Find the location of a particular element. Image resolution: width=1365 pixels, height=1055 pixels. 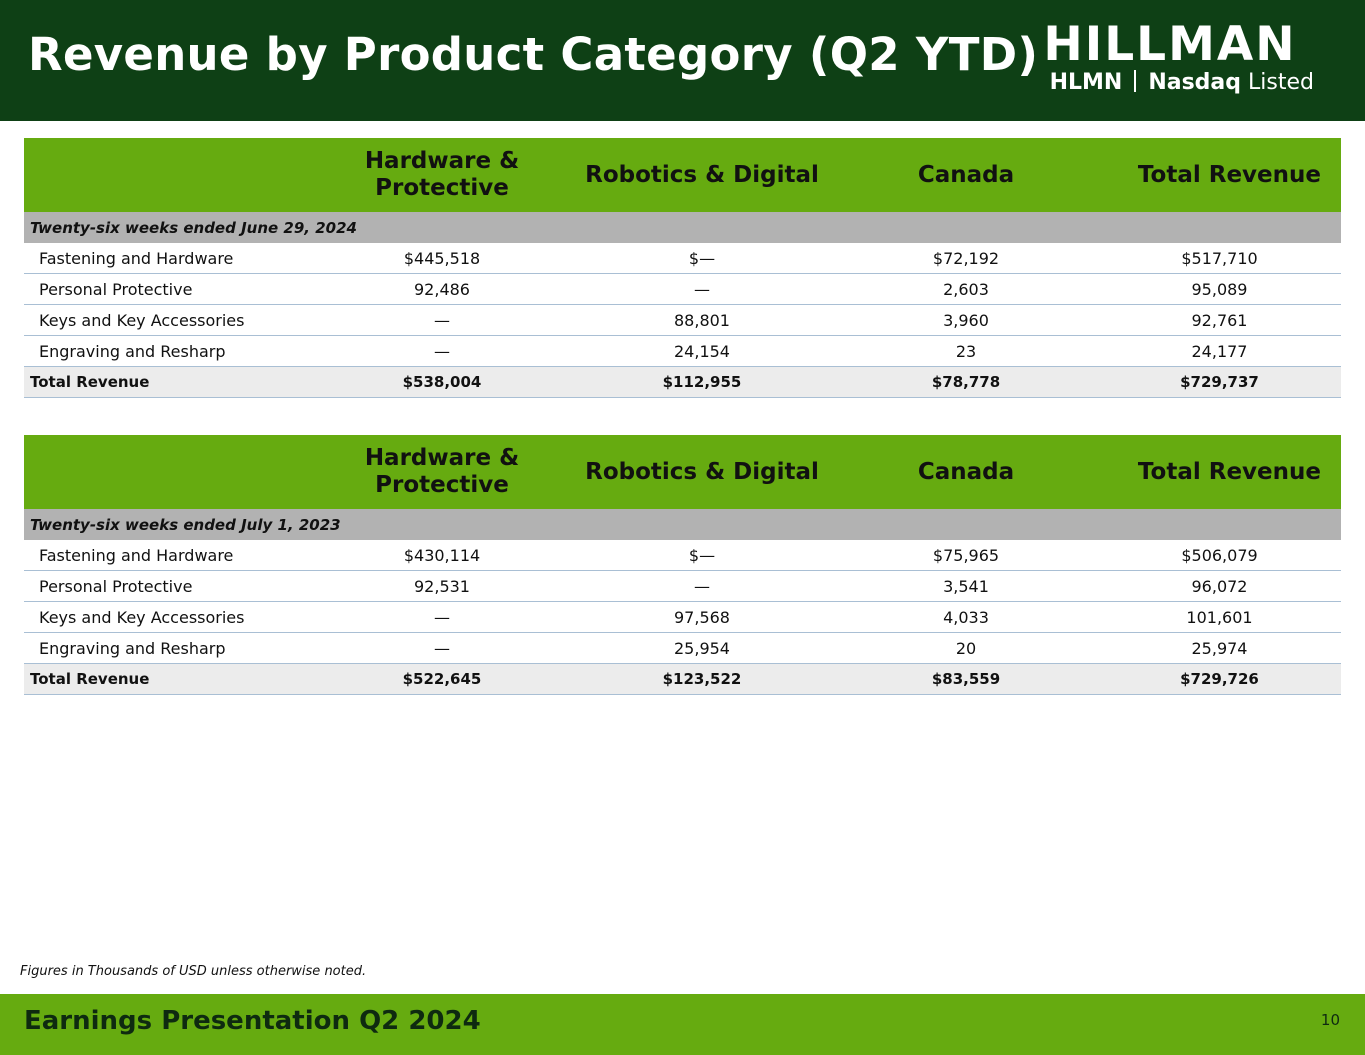

hillman-logo: HILLMAN HLMN Nasdaq Listed is located at coordinates (1170, 57).